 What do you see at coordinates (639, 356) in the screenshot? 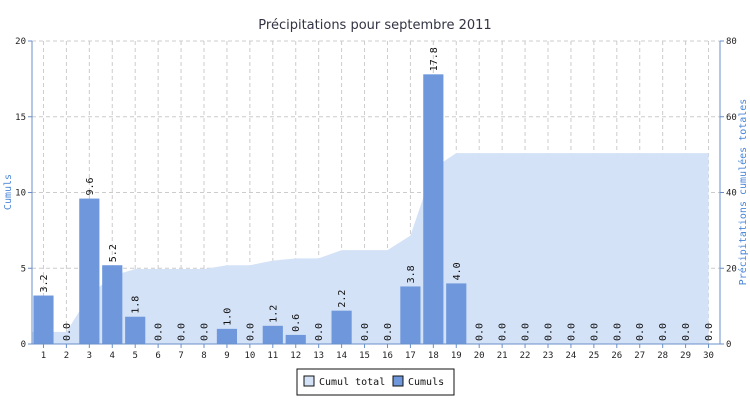
I see `x-tick-label: 27` at bounding box center [639, 356].